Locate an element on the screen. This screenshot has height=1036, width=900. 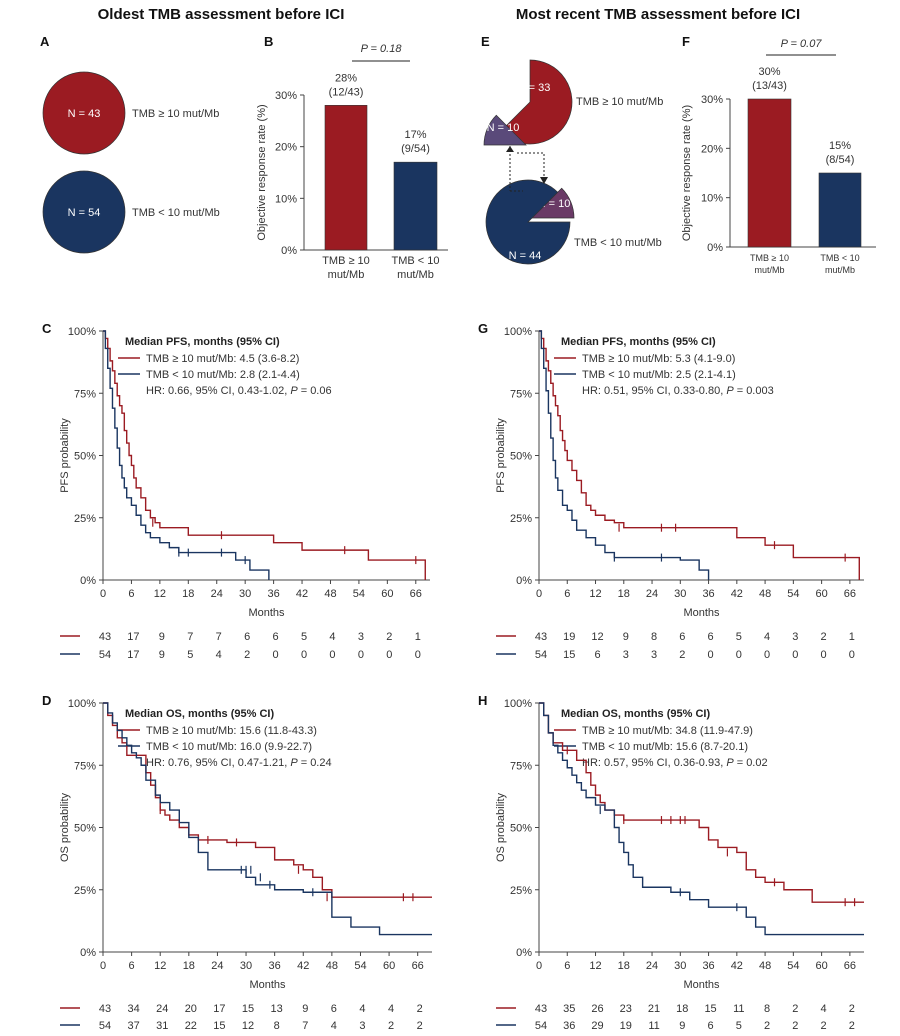
legend-entry: TMB ≥ 10 mut/Mb: 4.5 (3.6-8.2) is located at coordinates (222, 359).